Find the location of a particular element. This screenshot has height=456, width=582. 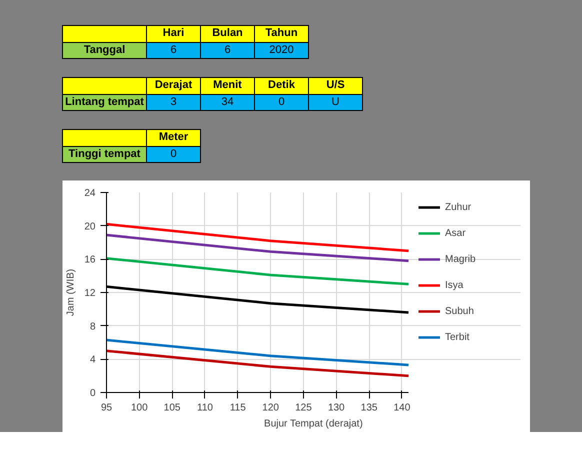

x-tick-label: 95 is located at coordinates (106, 408).